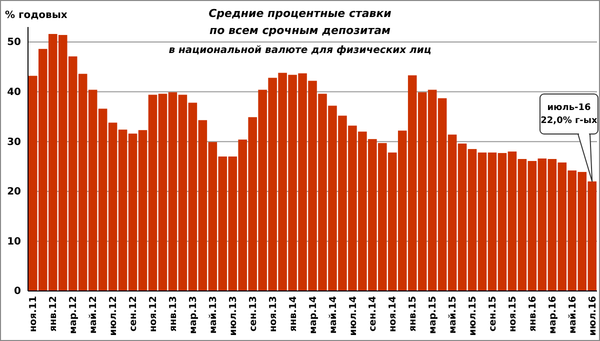  What do you see at coordinates (413, 314) in the screenshot?
I see `x-tick-label: янв.15` at bounding box center [413, 314].